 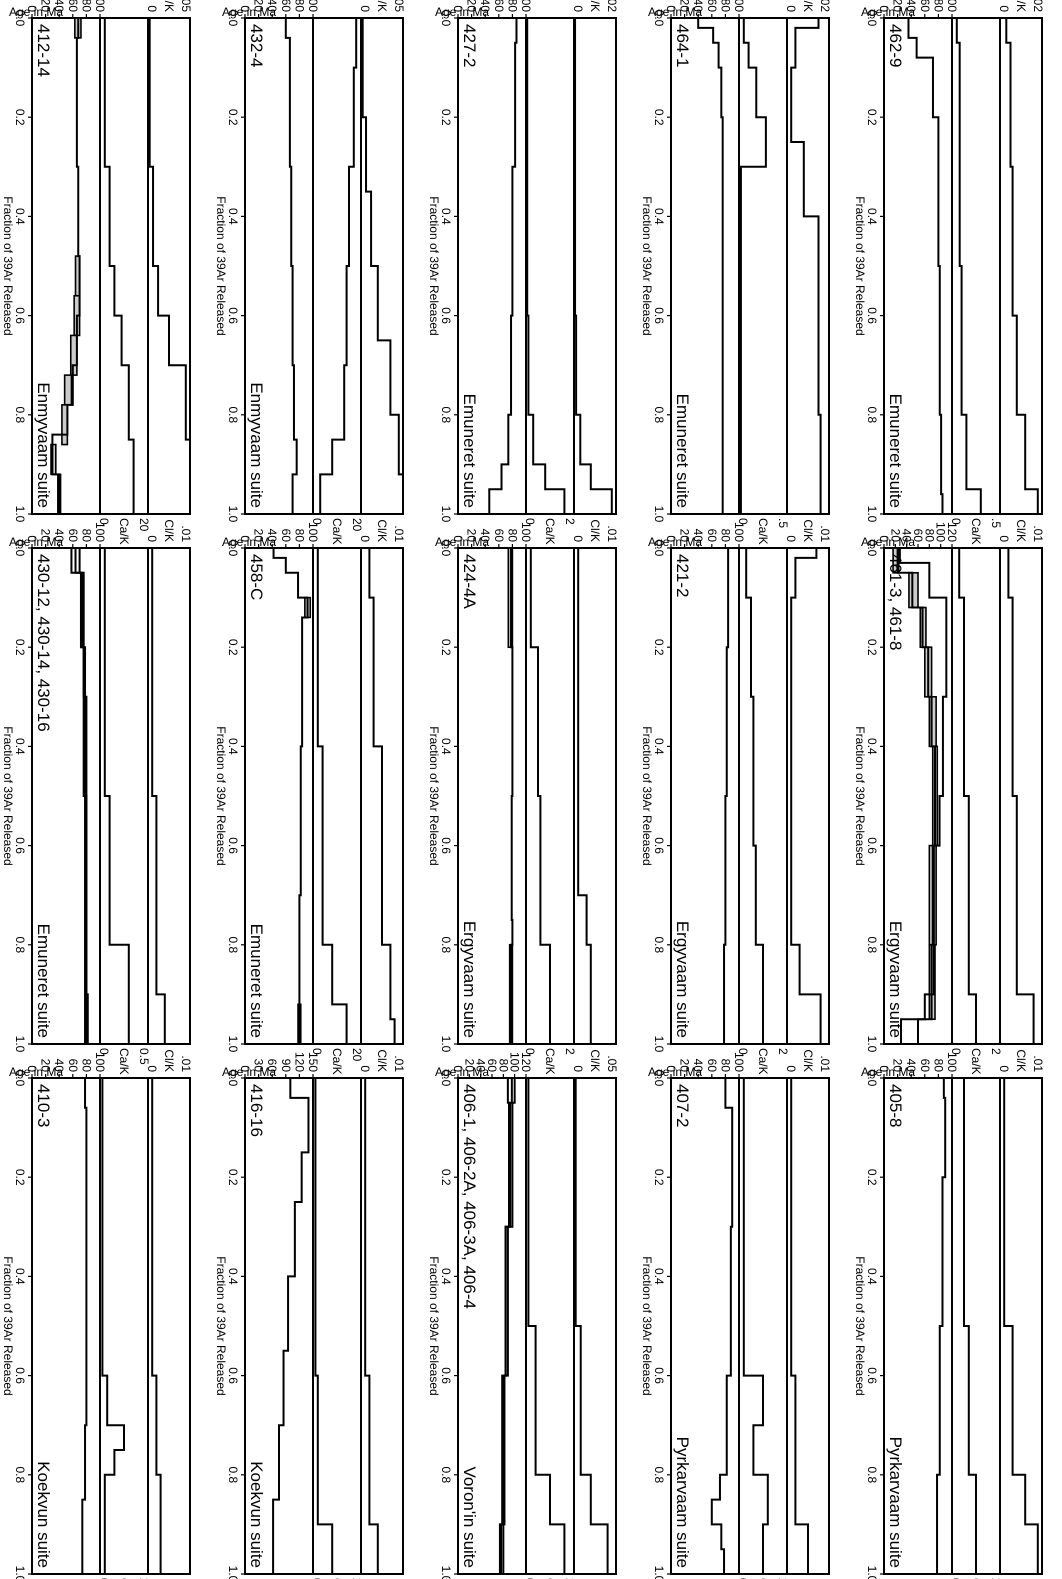 I want to click on age-tick-label: 150, so click(x=313, y=1062).